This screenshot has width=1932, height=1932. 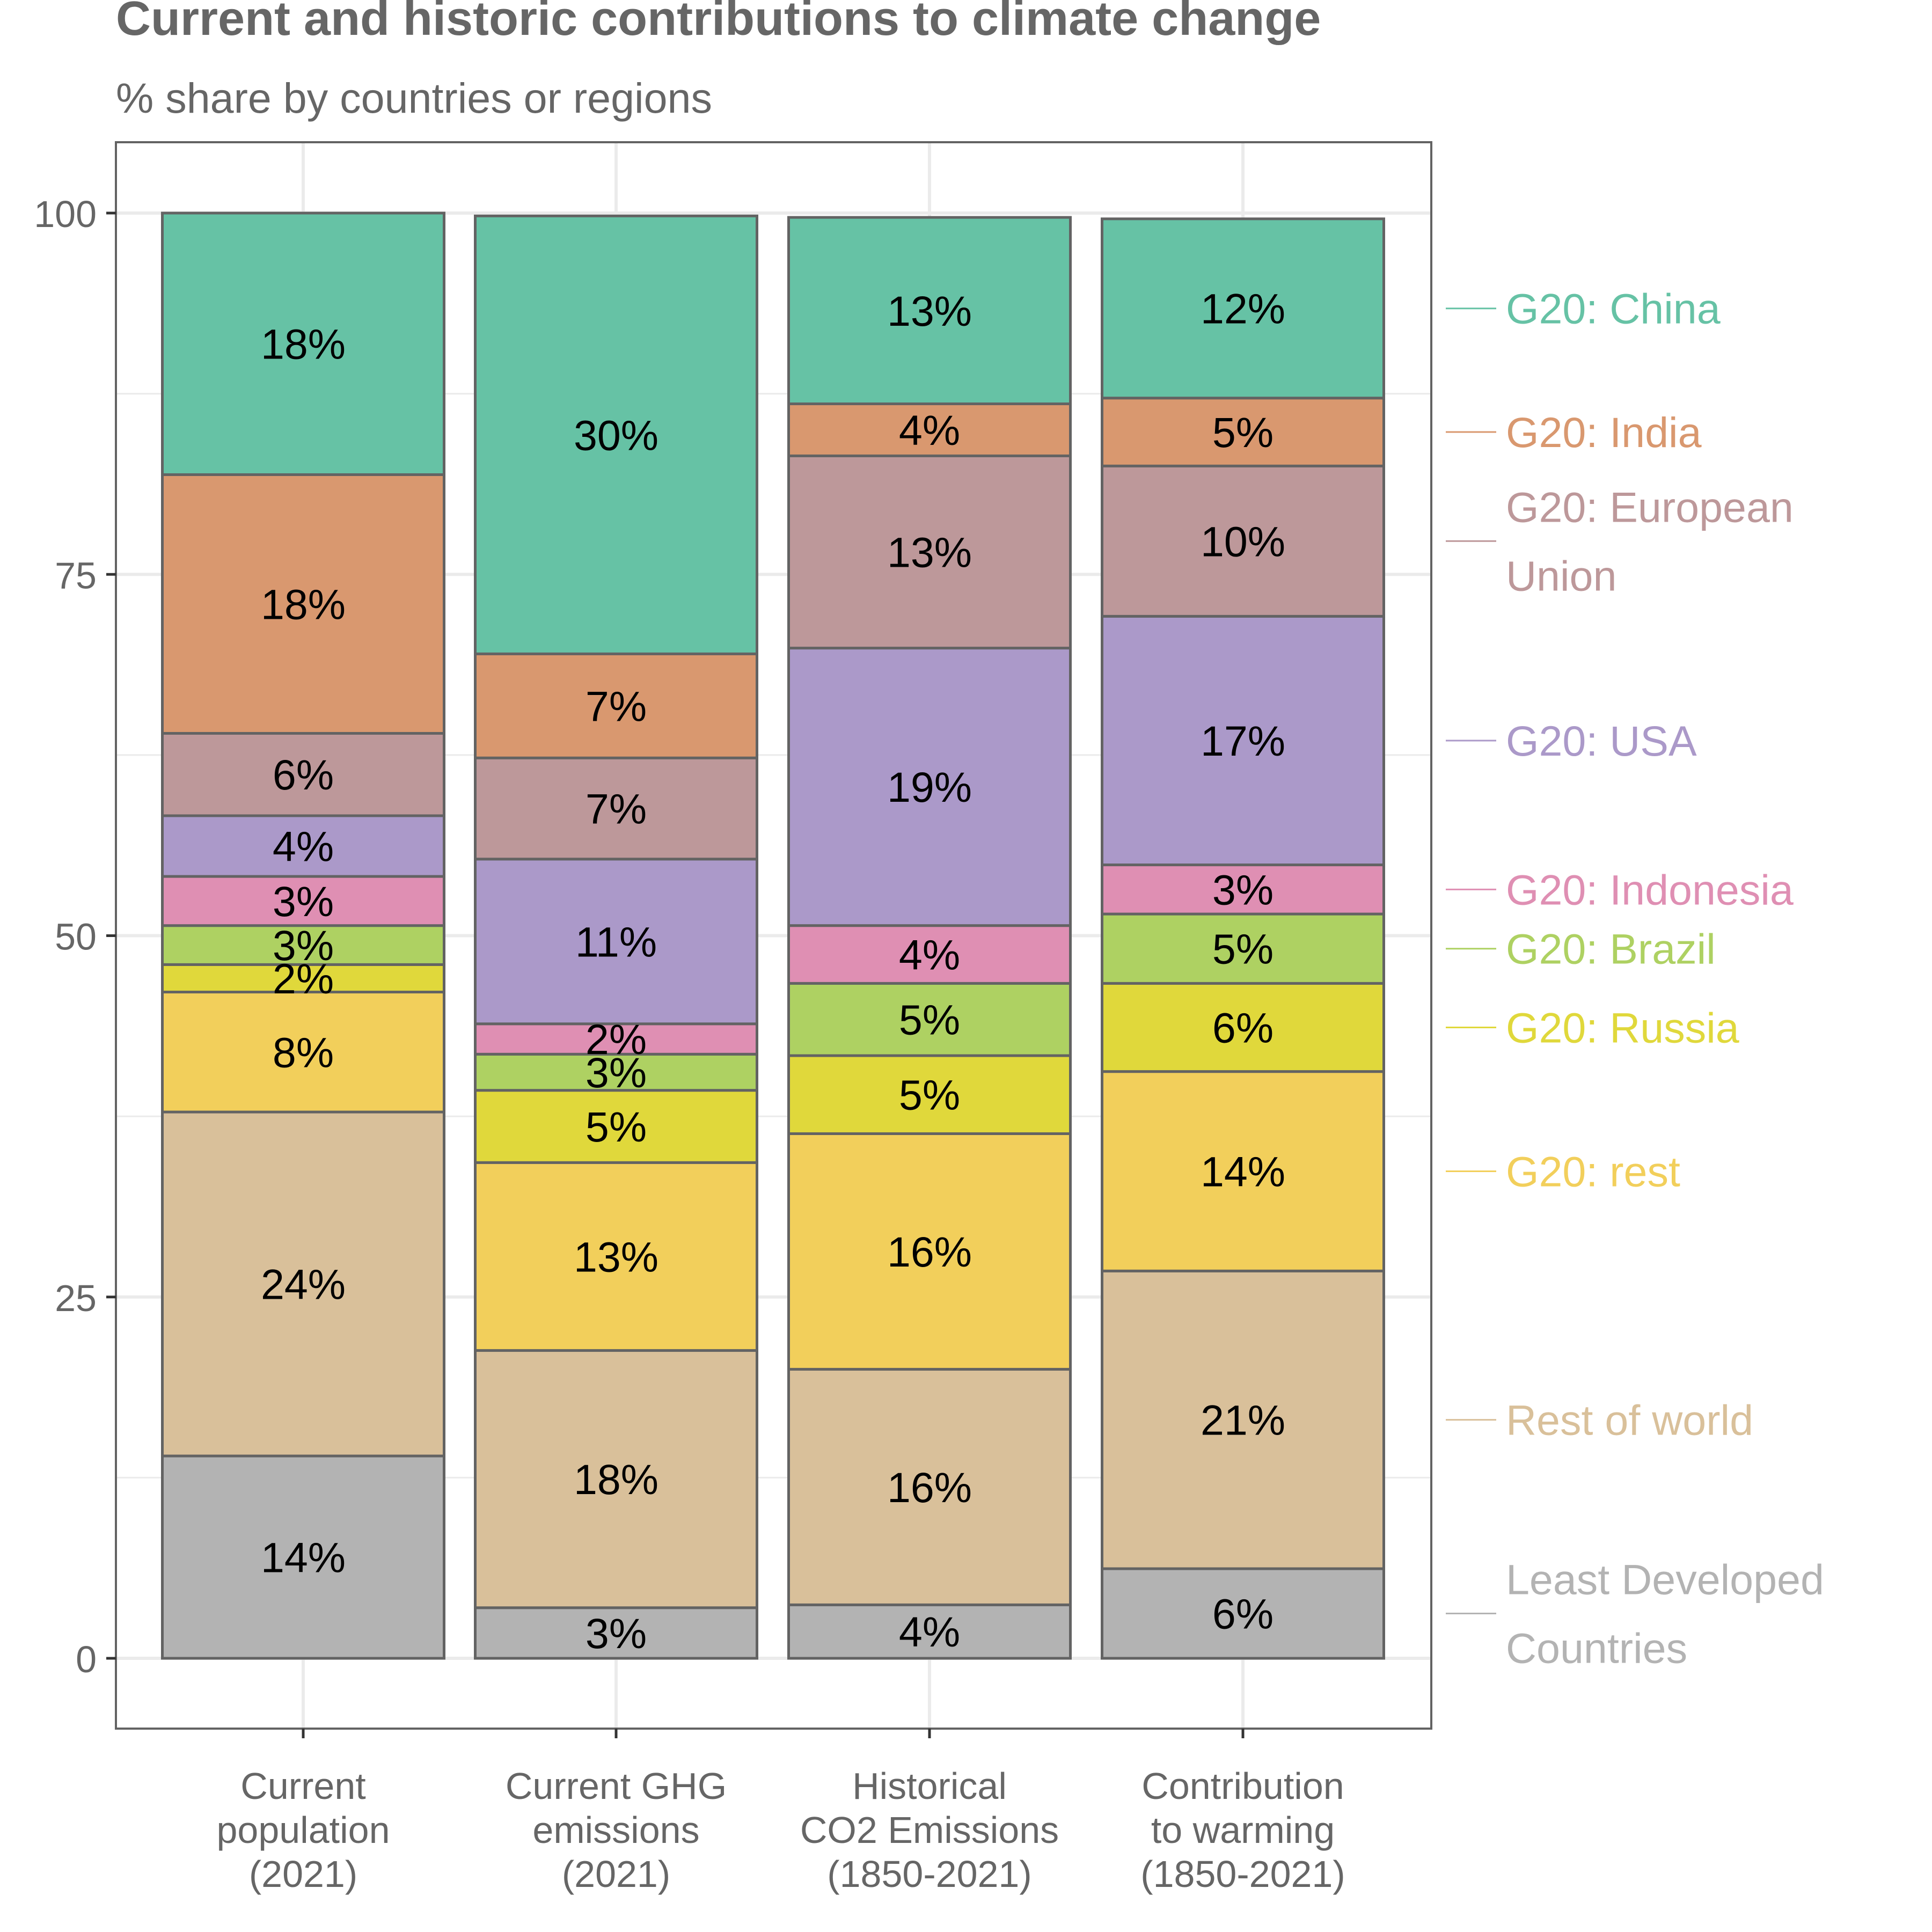 I want to click on x-tick-label: Current GHG emissions (2021), so click(x=616, y=1830).